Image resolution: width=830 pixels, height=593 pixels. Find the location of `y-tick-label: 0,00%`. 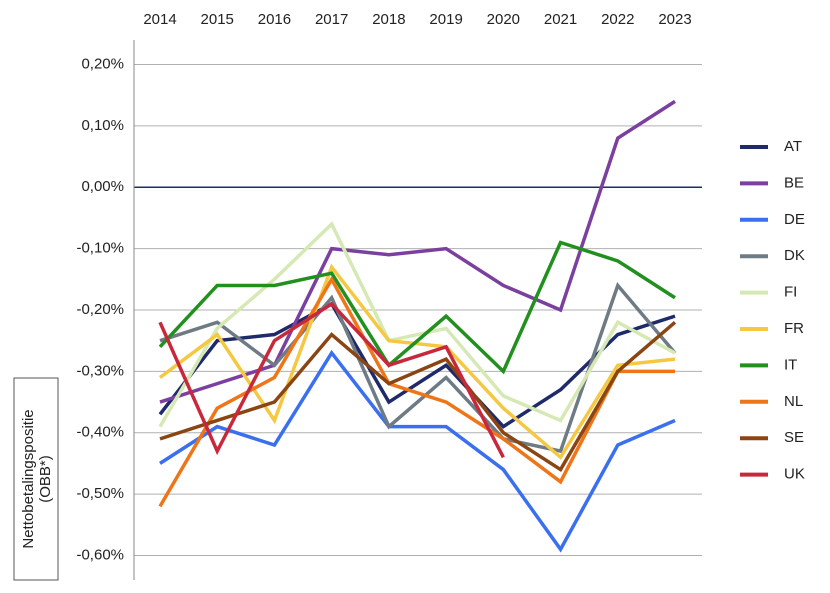

y-tick-label: 0,00% is located at coordinates (102, 186).